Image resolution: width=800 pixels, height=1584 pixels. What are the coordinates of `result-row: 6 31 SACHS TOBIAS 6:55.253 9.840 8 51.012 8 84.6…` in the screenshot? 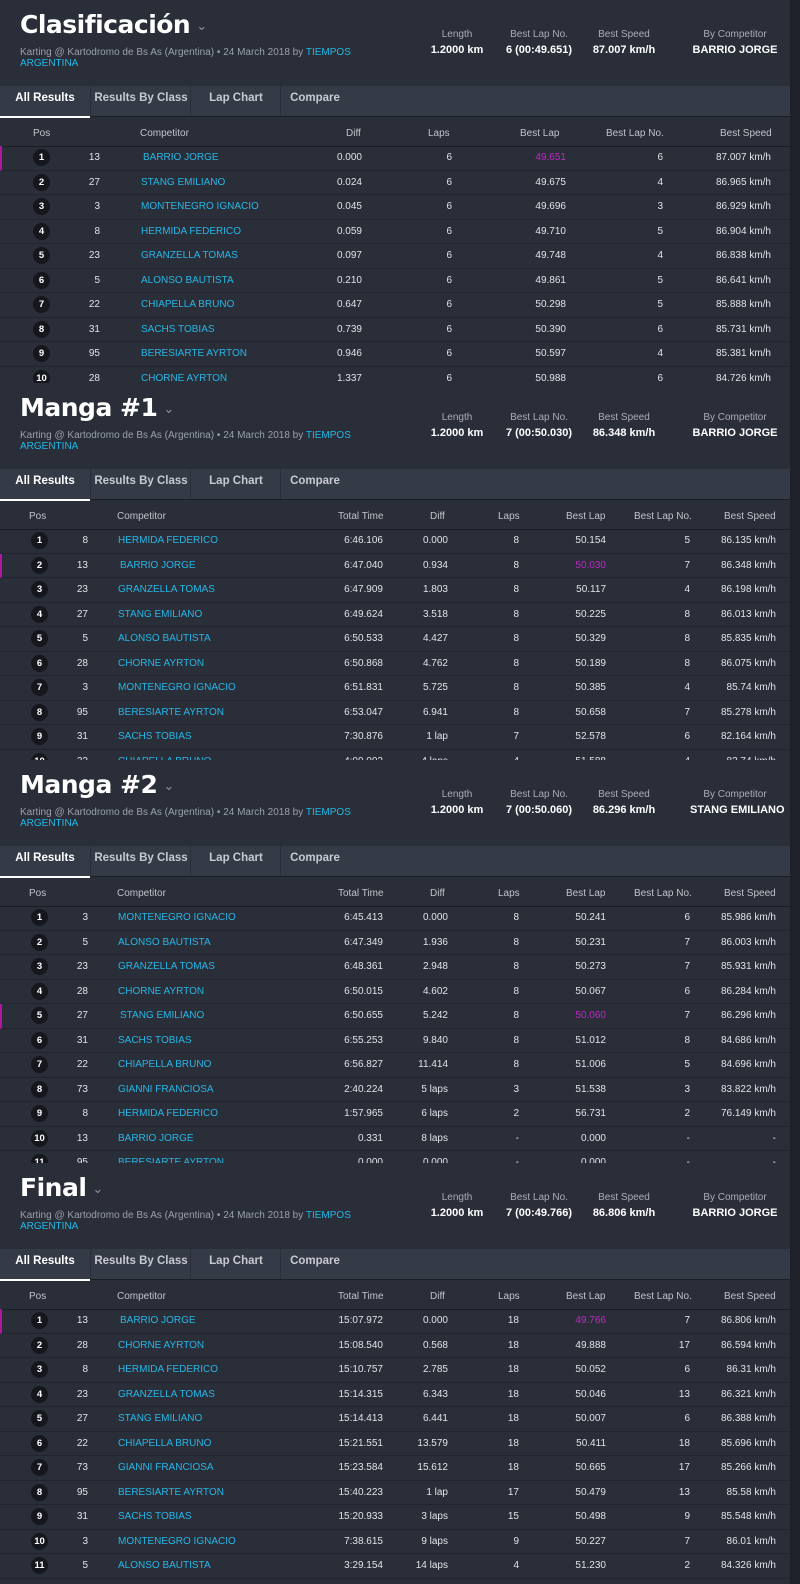 It's located at (395, 1041).